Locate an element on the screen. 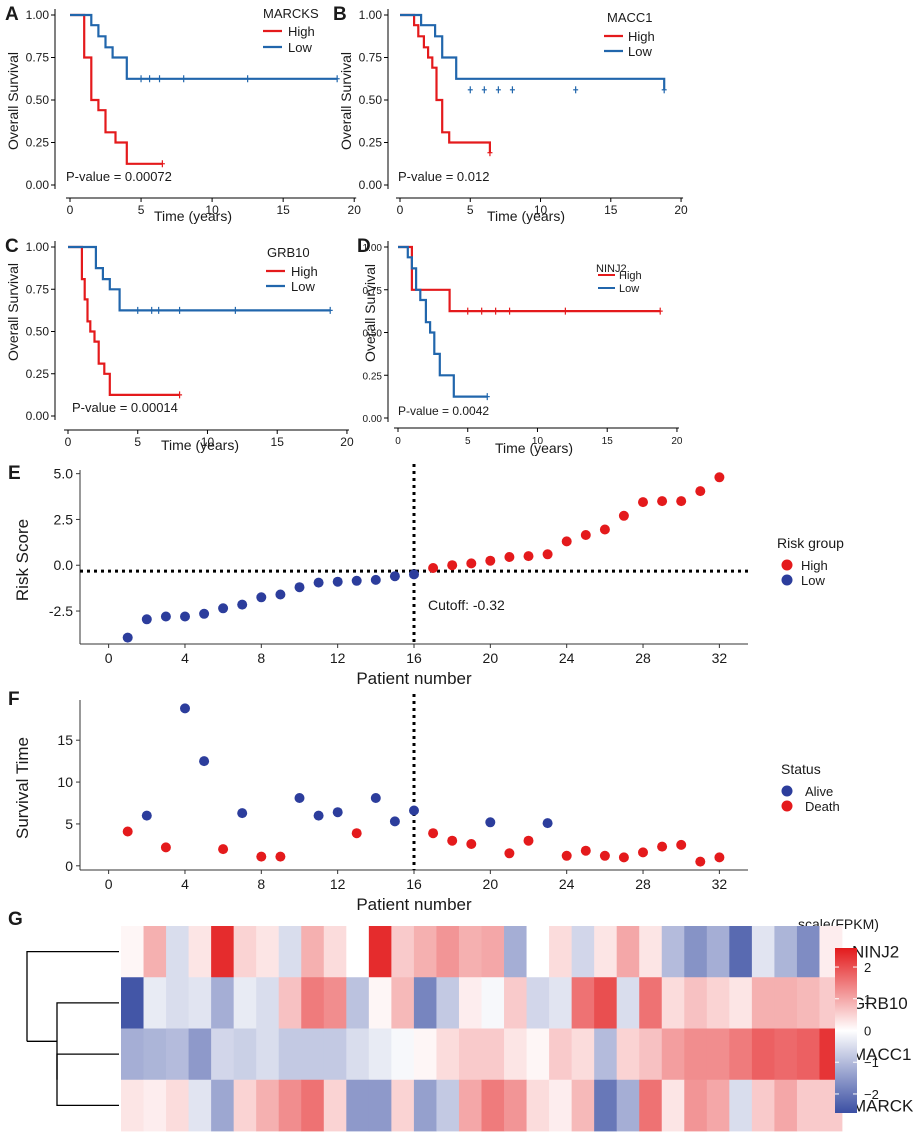  x-tick-label: 5 is located at coordinates (470, 210).